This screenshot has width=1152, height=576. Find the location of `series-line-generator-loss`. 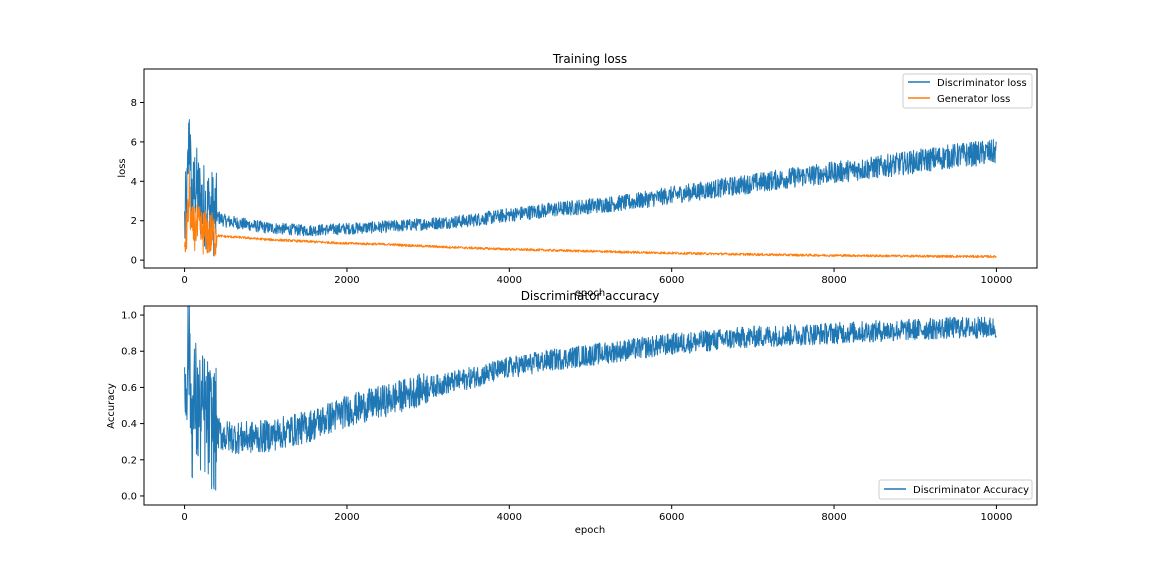

series-line-generator-loss is located at coordinates (590, 214).